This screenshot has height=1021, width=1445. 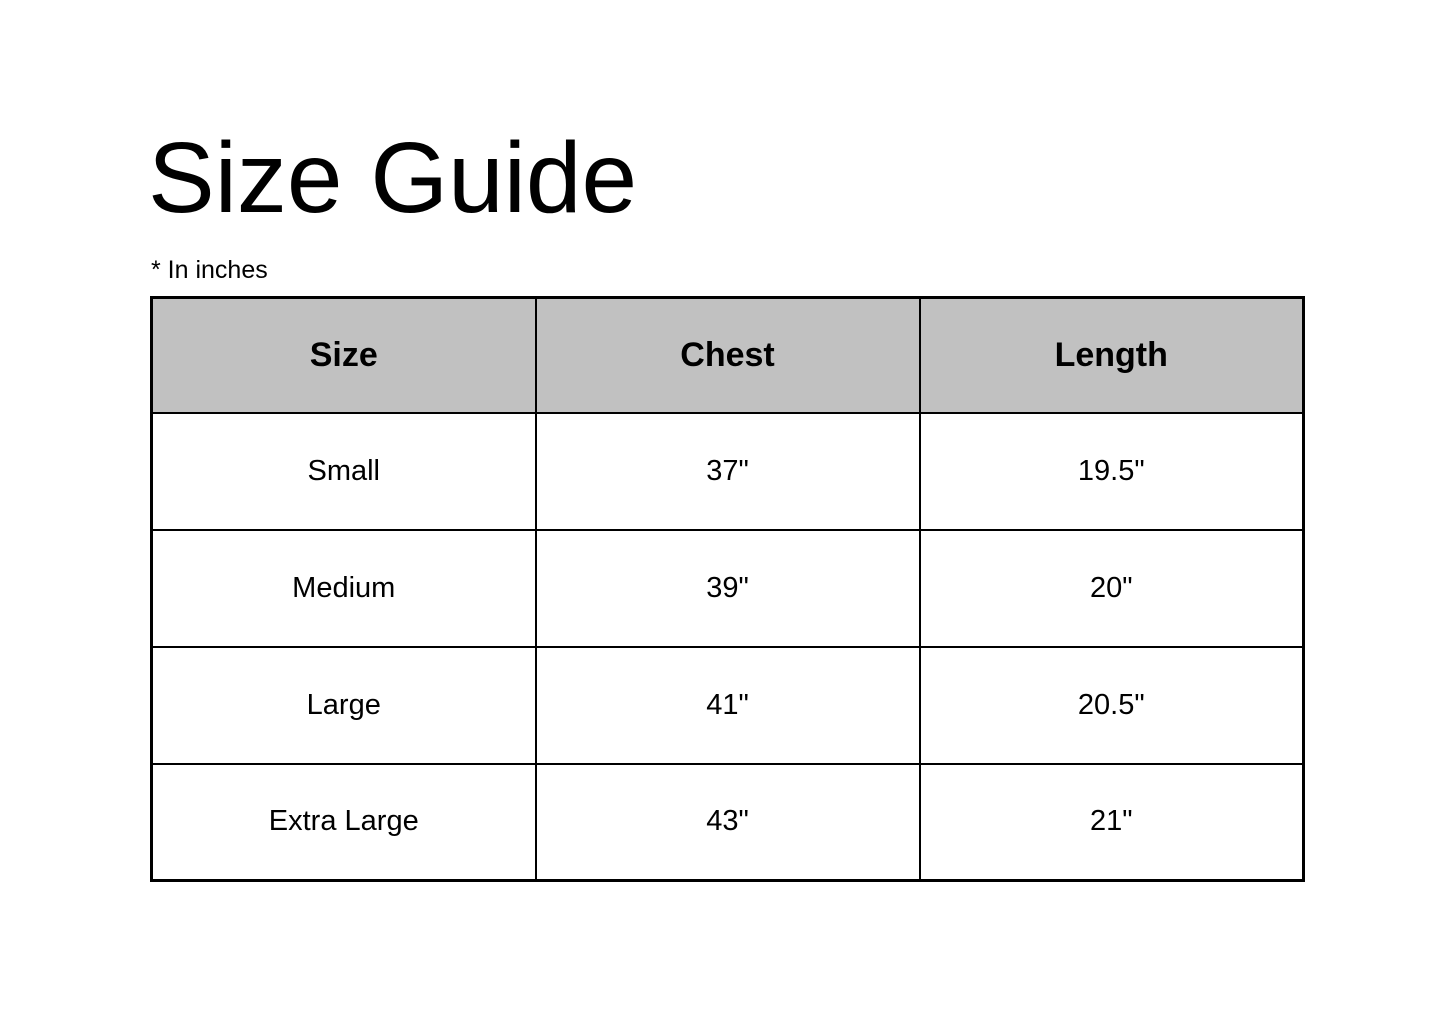 What do you see at coordinates (343, 705) in the screenshot?
I see `cell-size: Large` at bounding box center [343, 705].